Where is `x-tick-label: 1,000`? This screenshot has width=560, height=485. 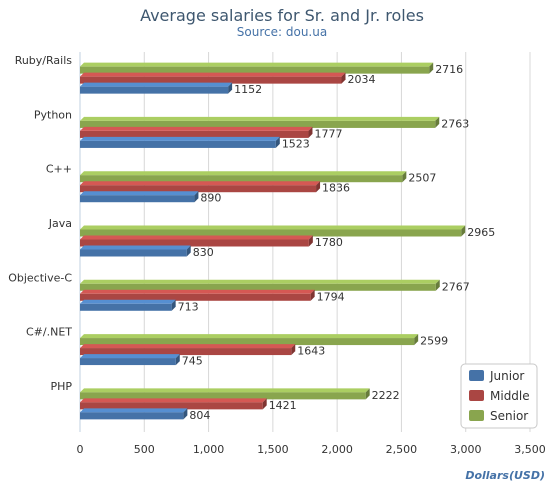
x-tick-label: 1,000 is located at coordinates (209, 449).